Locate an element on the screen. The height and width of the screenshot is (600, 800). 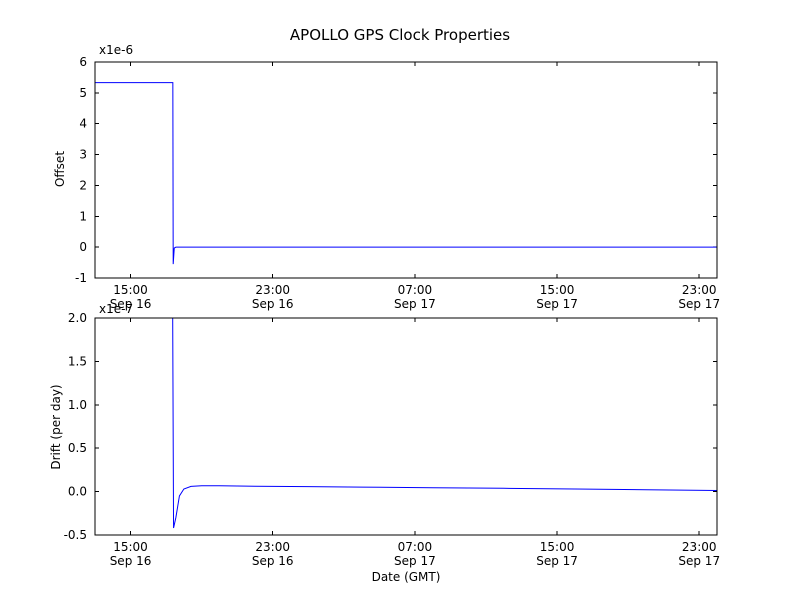
y-tick-label: 1.5 is located at coordinates (77, 361).